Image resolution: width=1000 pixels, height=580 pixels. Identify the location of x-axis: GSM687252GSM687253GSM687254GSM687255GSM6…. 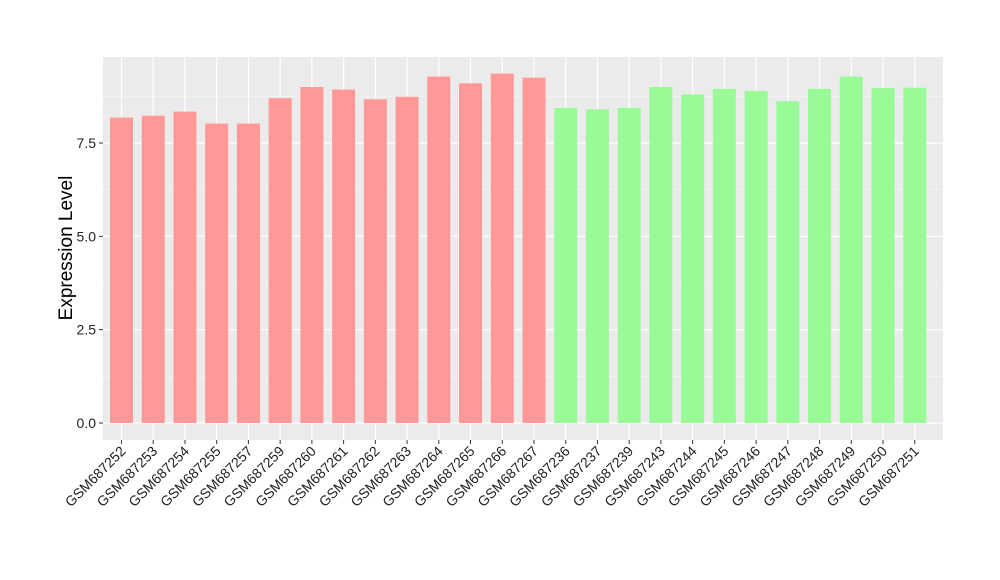
(492, 475).